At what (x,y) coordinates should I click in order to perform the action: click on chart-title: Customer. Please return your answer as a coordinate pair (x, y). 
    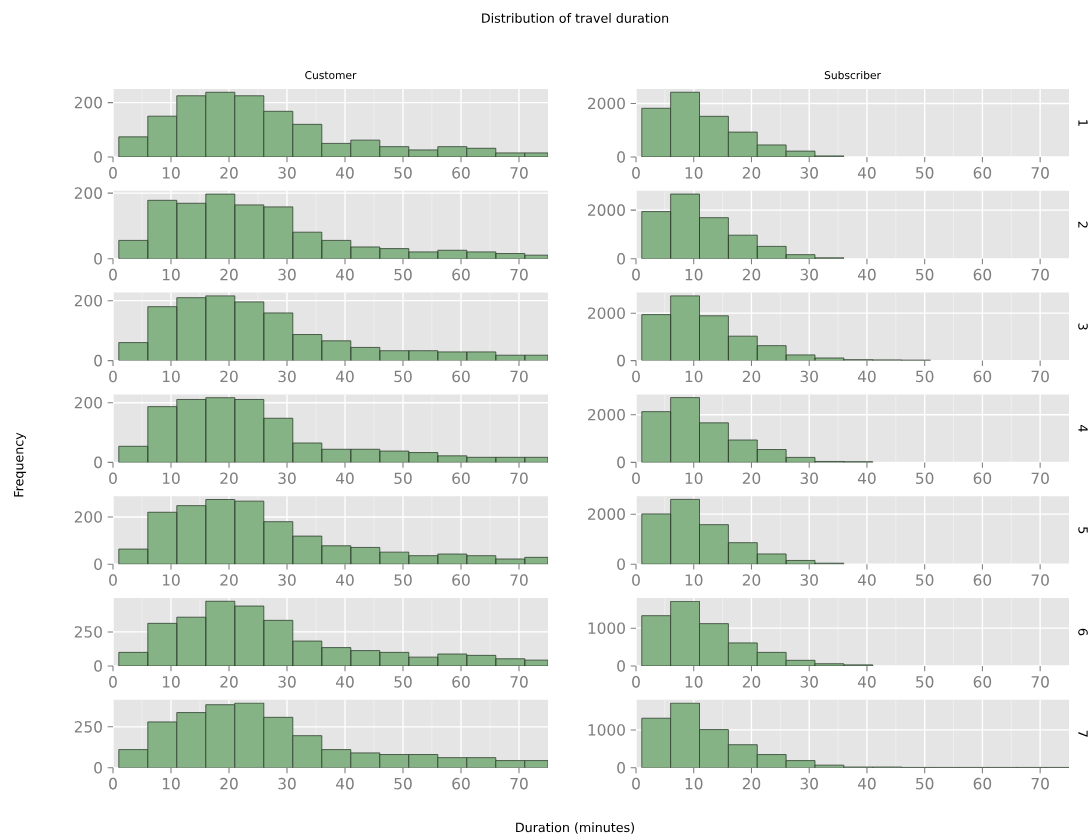
    Looking at the image, I should click on (331, 75).